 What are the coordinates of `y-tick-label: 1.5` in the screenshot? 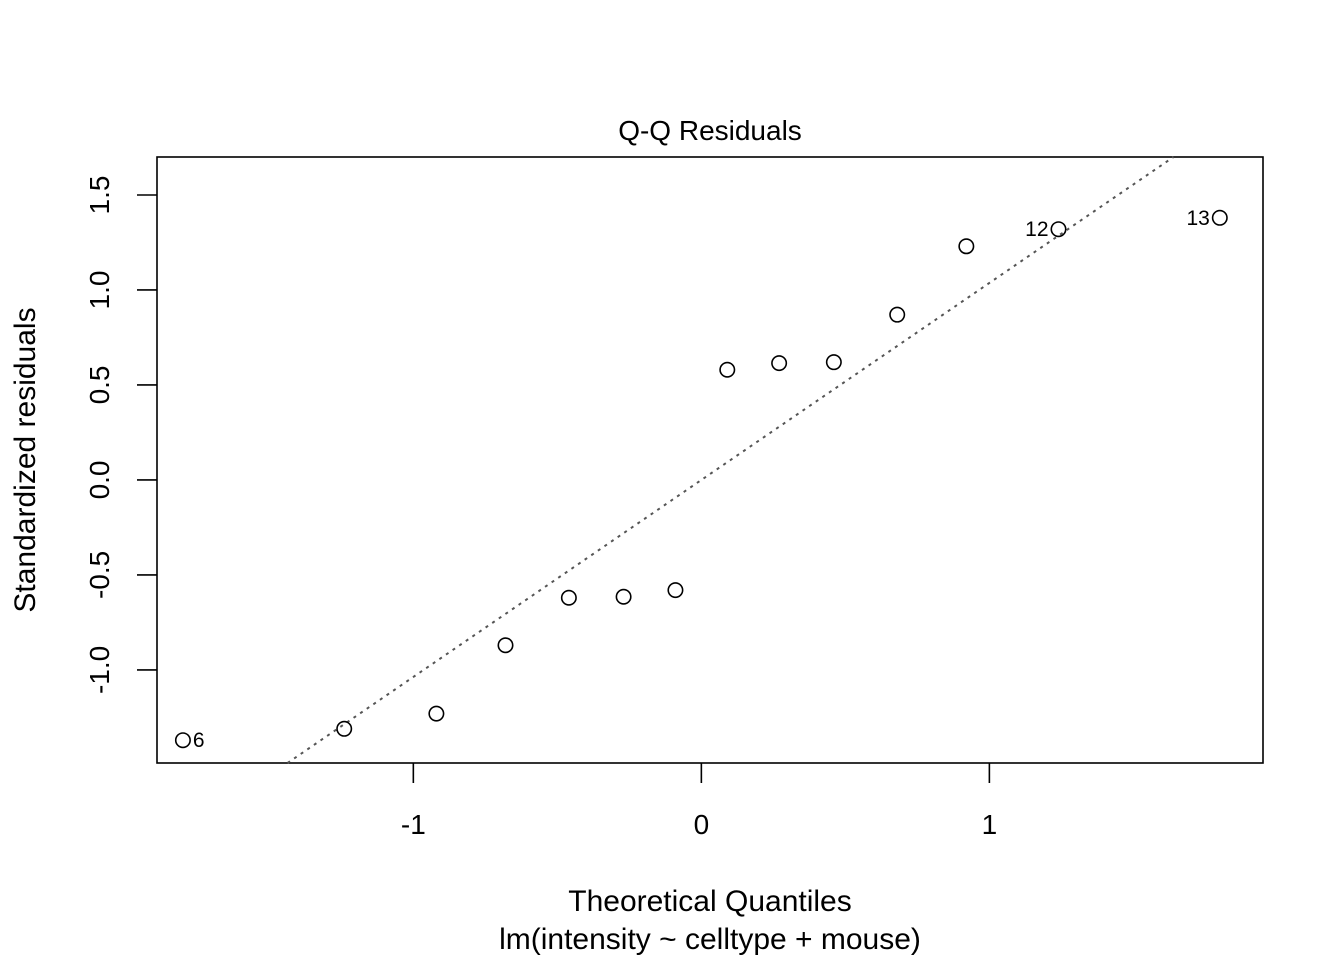 It's located at (99, 195).